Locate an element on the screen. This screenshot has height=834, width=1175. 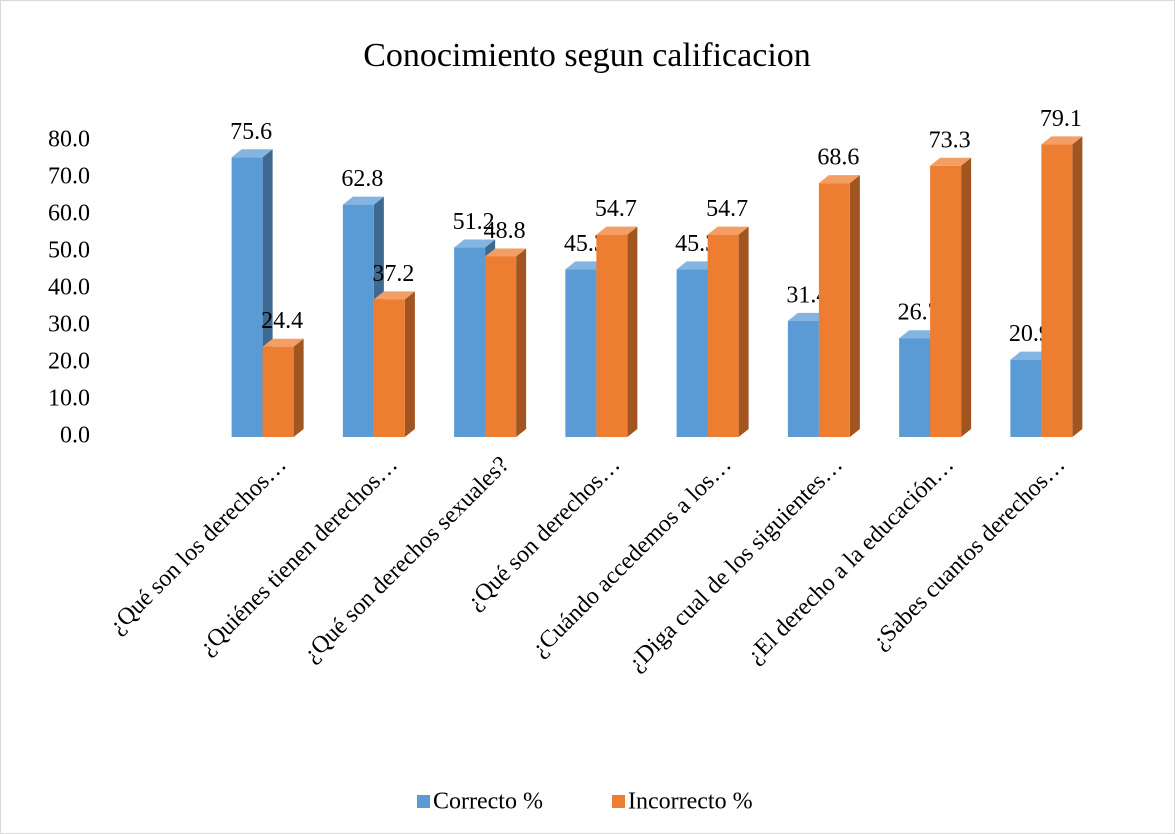
y-tick-label: 70.0 is located at coordinates (69, 177).